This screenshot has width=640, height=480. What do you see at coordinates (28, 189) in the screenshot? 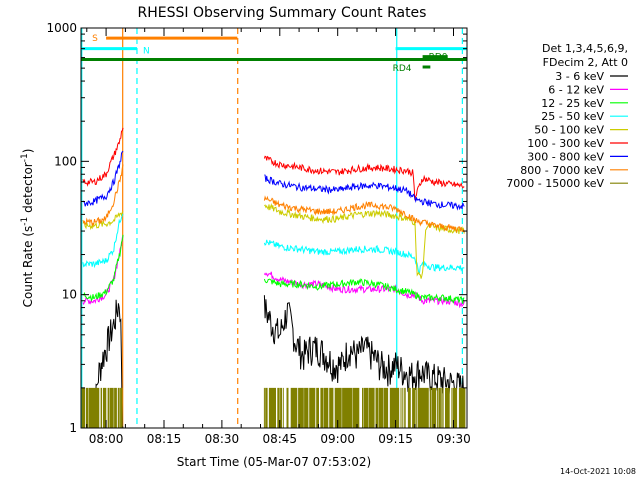
I see `ylabel-mid: detector` at bounding box center [28, 189].